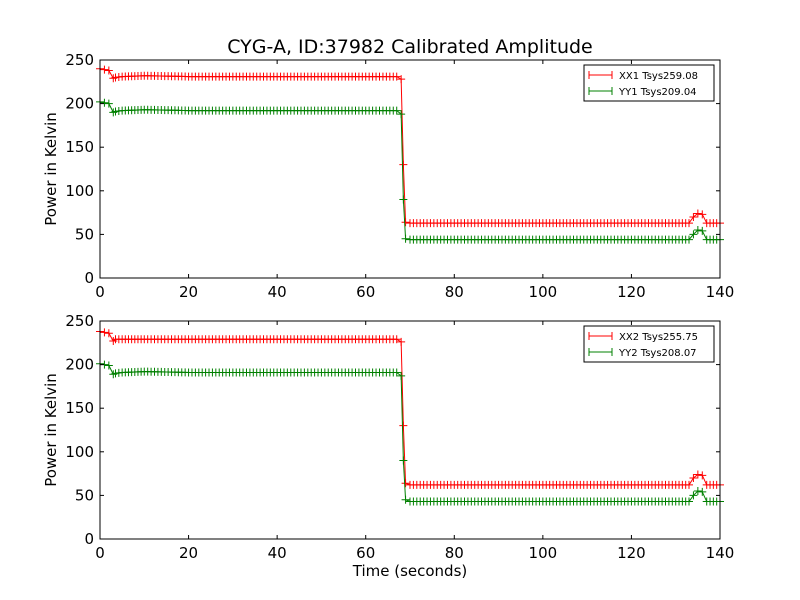 This screenshot has width=800, height=600. Describe the element at coordinates (657, 353) in the screenshot. I see `legend-entry-label: YY2 Tsys208.07` at that location.